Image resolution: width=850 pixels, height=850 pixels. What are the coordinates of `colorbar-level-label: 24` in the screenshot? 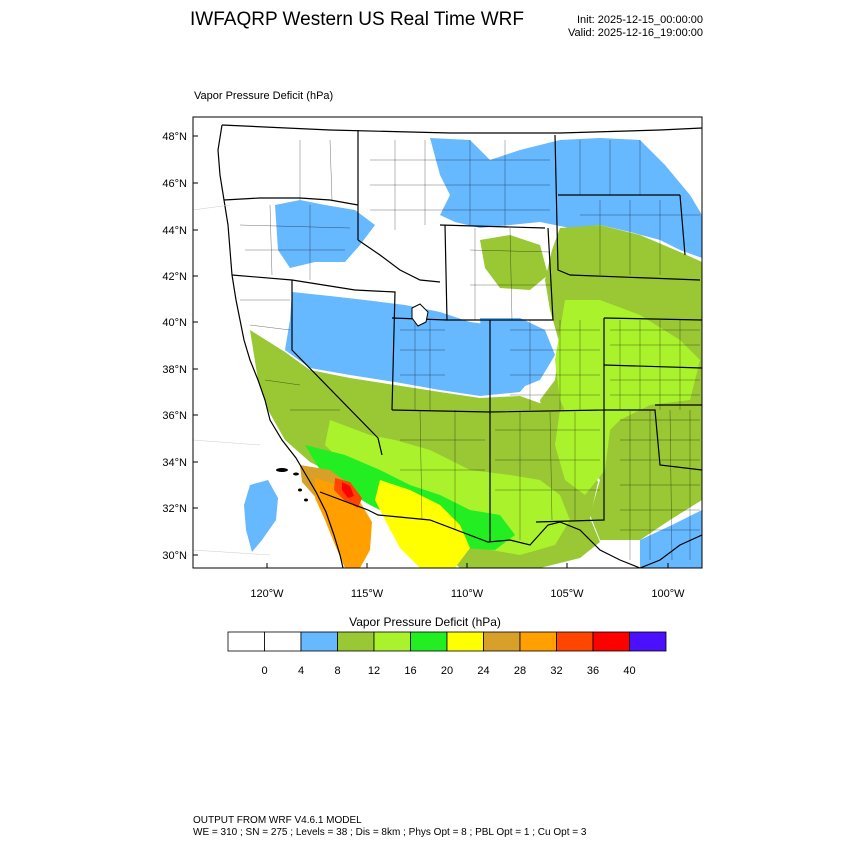 It's located at (483, 671).